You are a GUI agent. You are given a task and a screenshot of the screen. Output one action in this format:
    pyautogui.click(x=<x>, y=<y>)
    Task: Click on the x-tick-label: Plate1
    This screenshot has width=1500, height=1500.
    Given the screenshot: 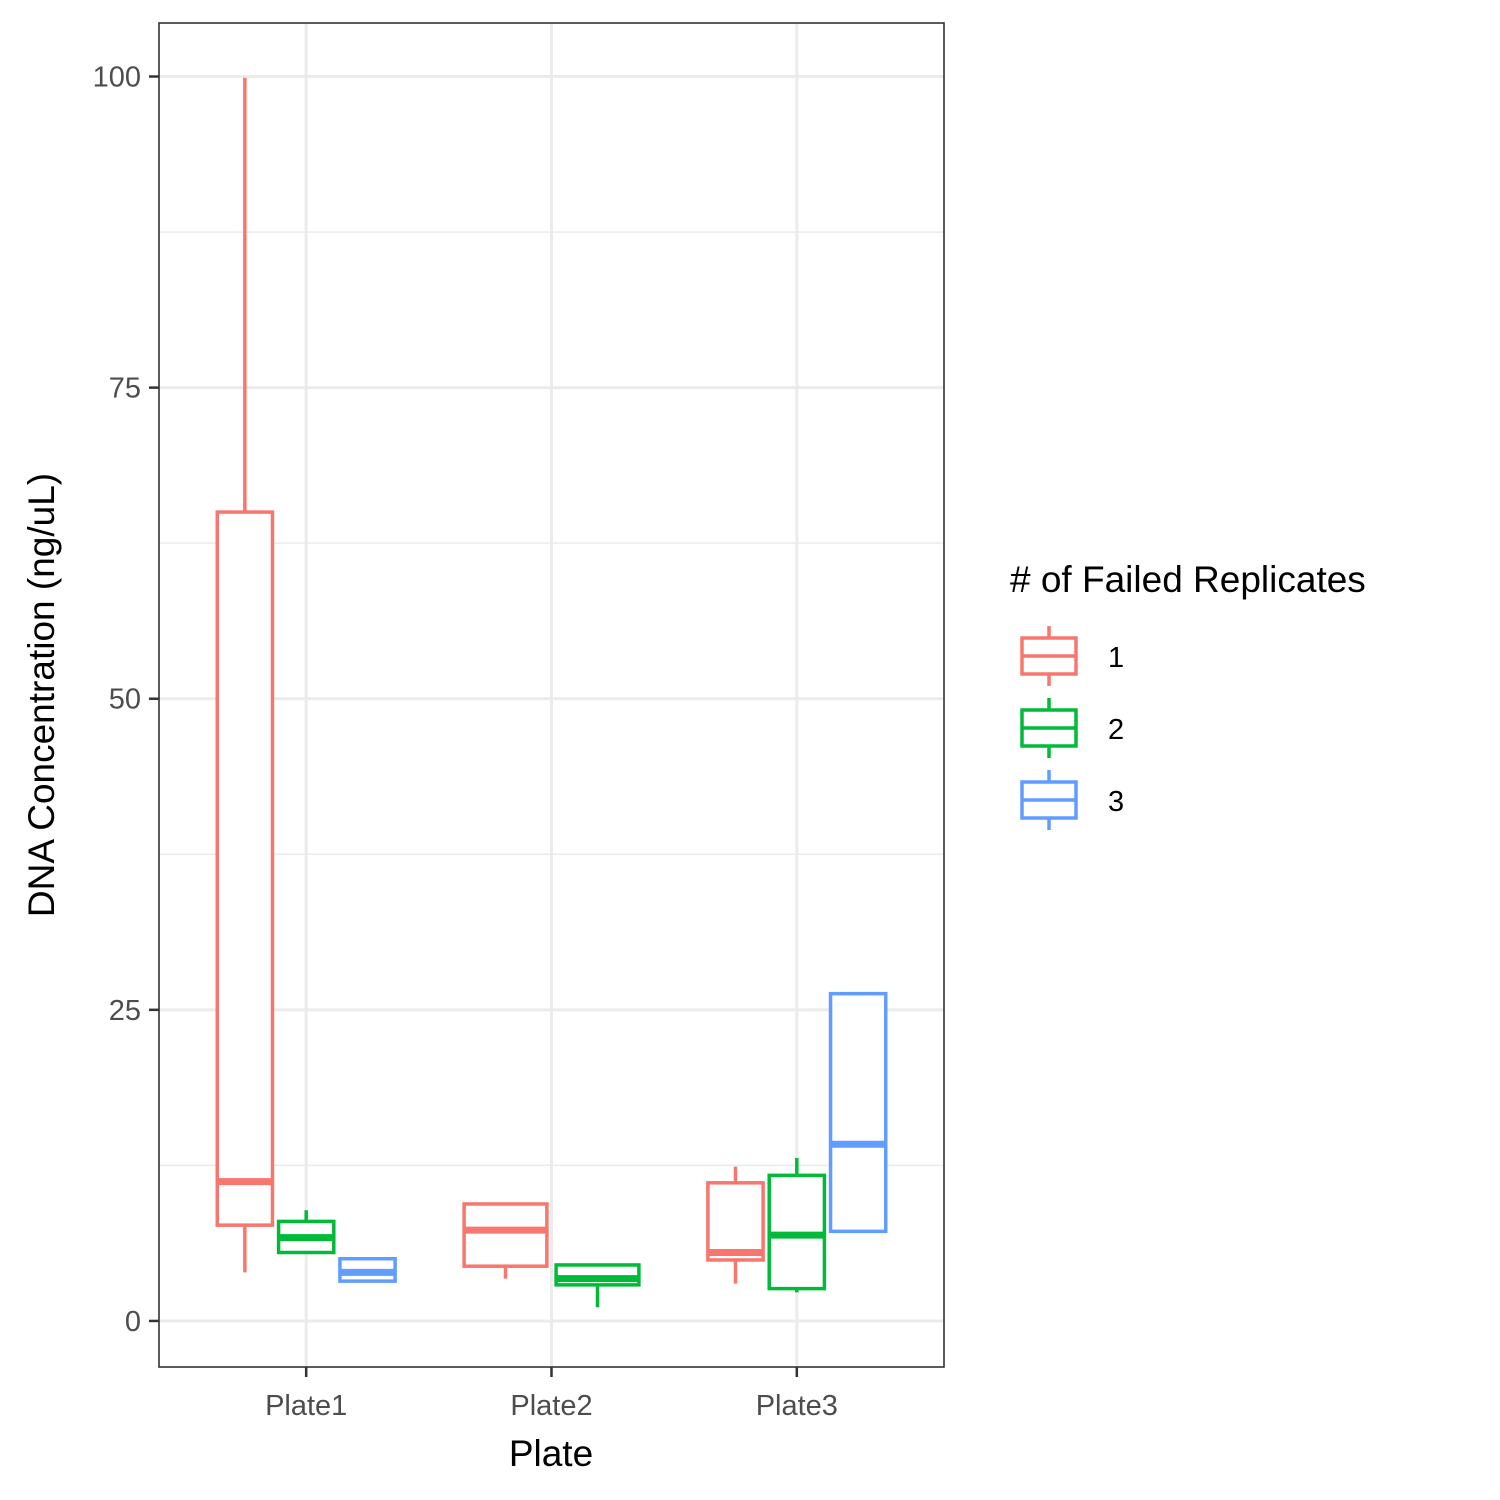 What is the action you would take?
    pyautogui.click(x=306, y=1406)
    